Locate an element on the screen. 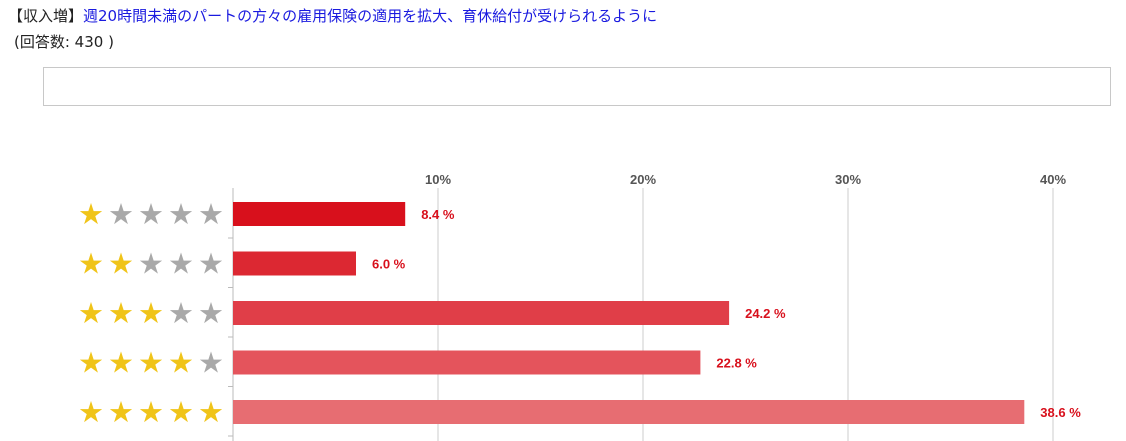  bar-value-label: 38.6 % is located at coordinates (1060, 412).